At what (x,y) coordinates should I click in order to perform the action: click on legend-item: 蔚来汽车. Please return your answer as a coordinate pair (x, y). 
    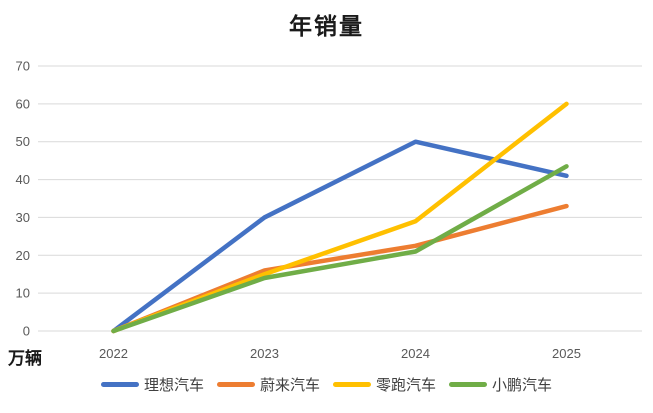
    Looking at the image, I should click on (268, 384).